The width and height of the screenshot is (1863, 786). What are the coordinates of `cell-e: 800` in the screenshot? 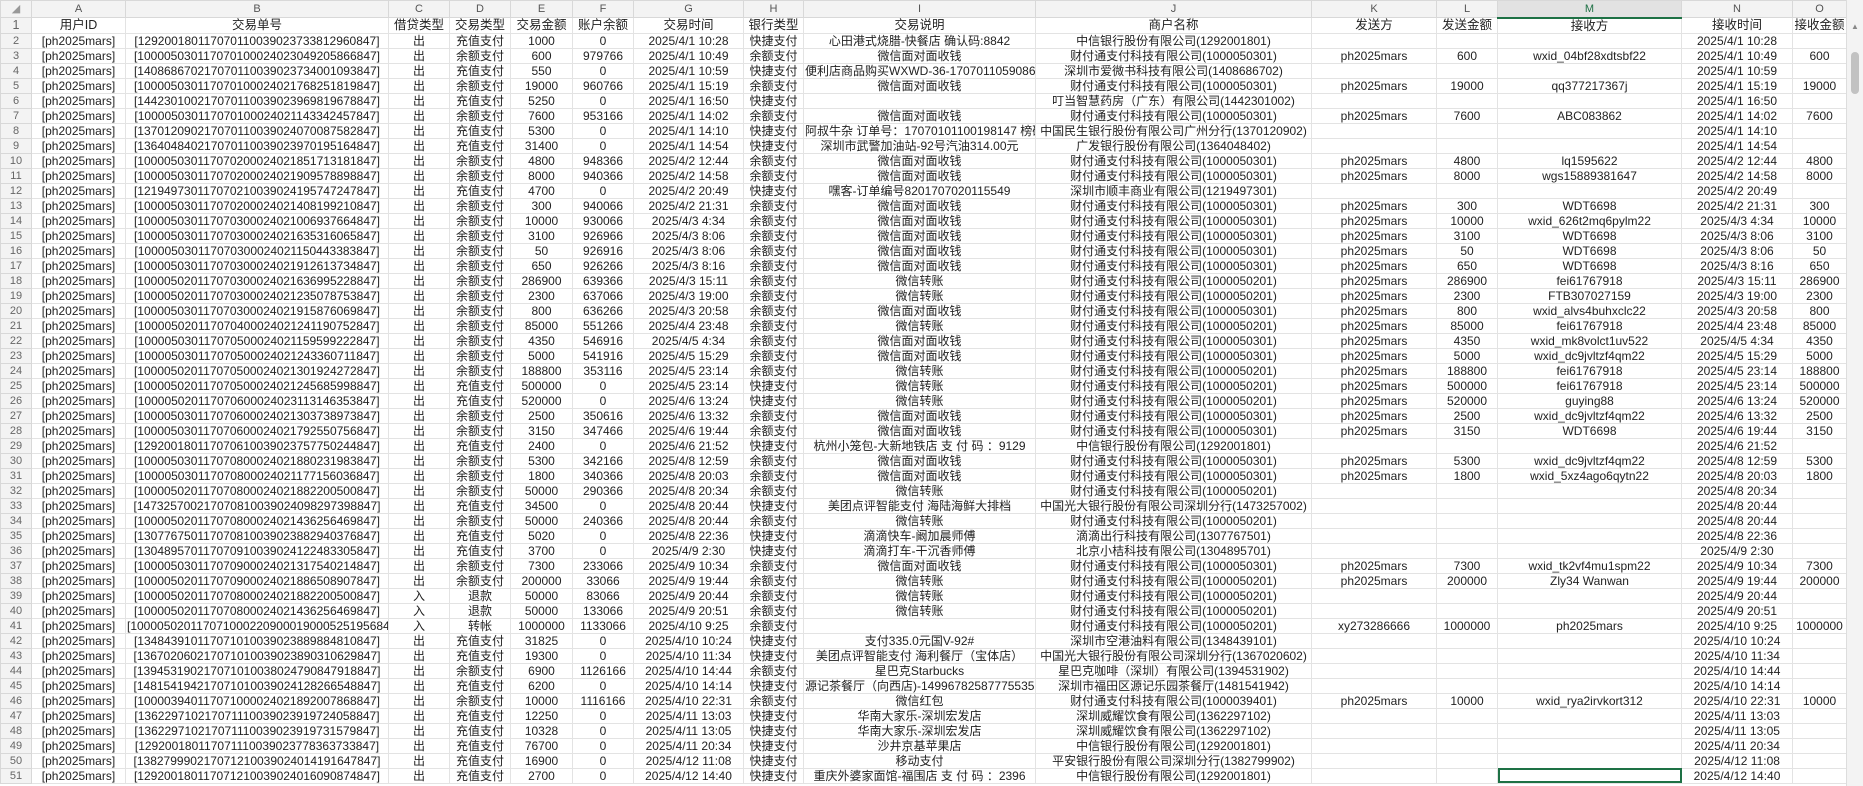 It's located at (541, 310).